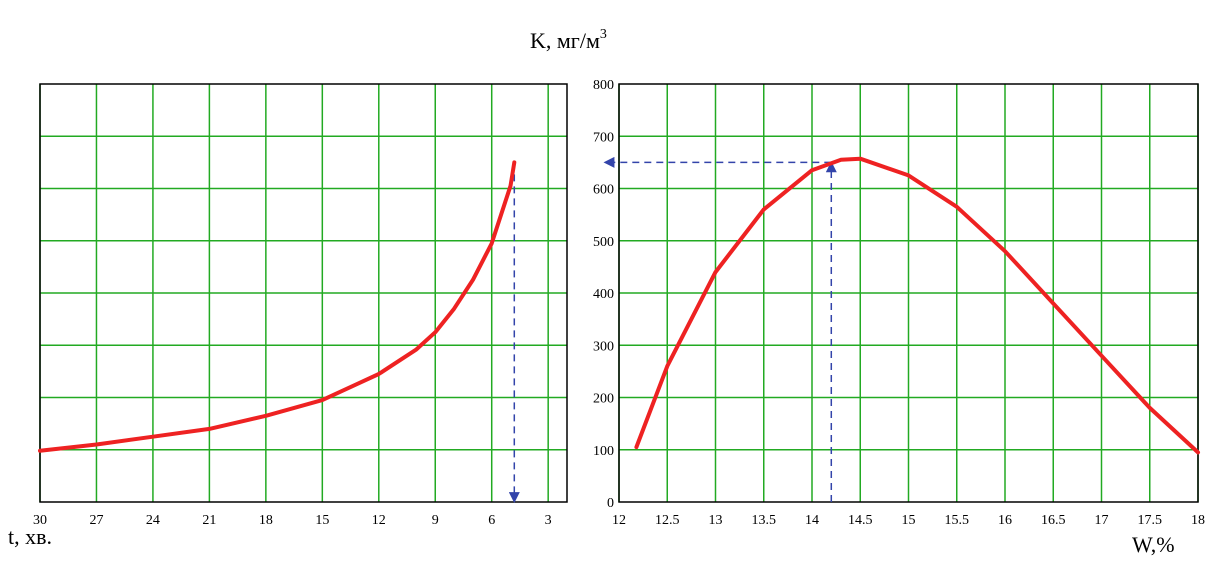 This screenshot has height=561, width=1214. Describe the element at coordinates (1005, 520) in the screenshot. I see `right-x-tick-label: 16` at that location.